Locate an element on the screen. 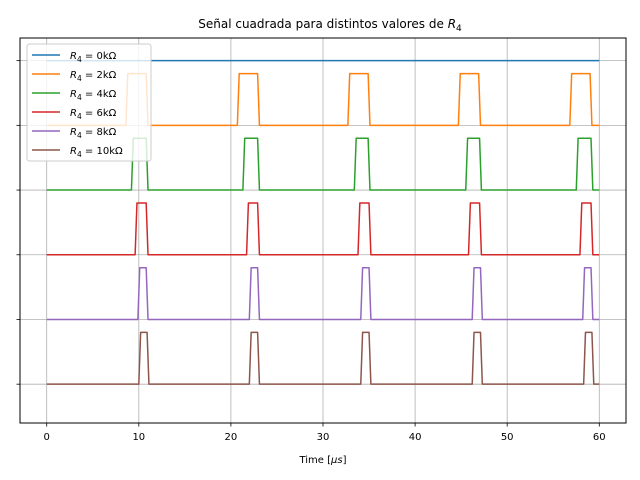  x-tick-label: 20 is located at coordinates (231, 437).